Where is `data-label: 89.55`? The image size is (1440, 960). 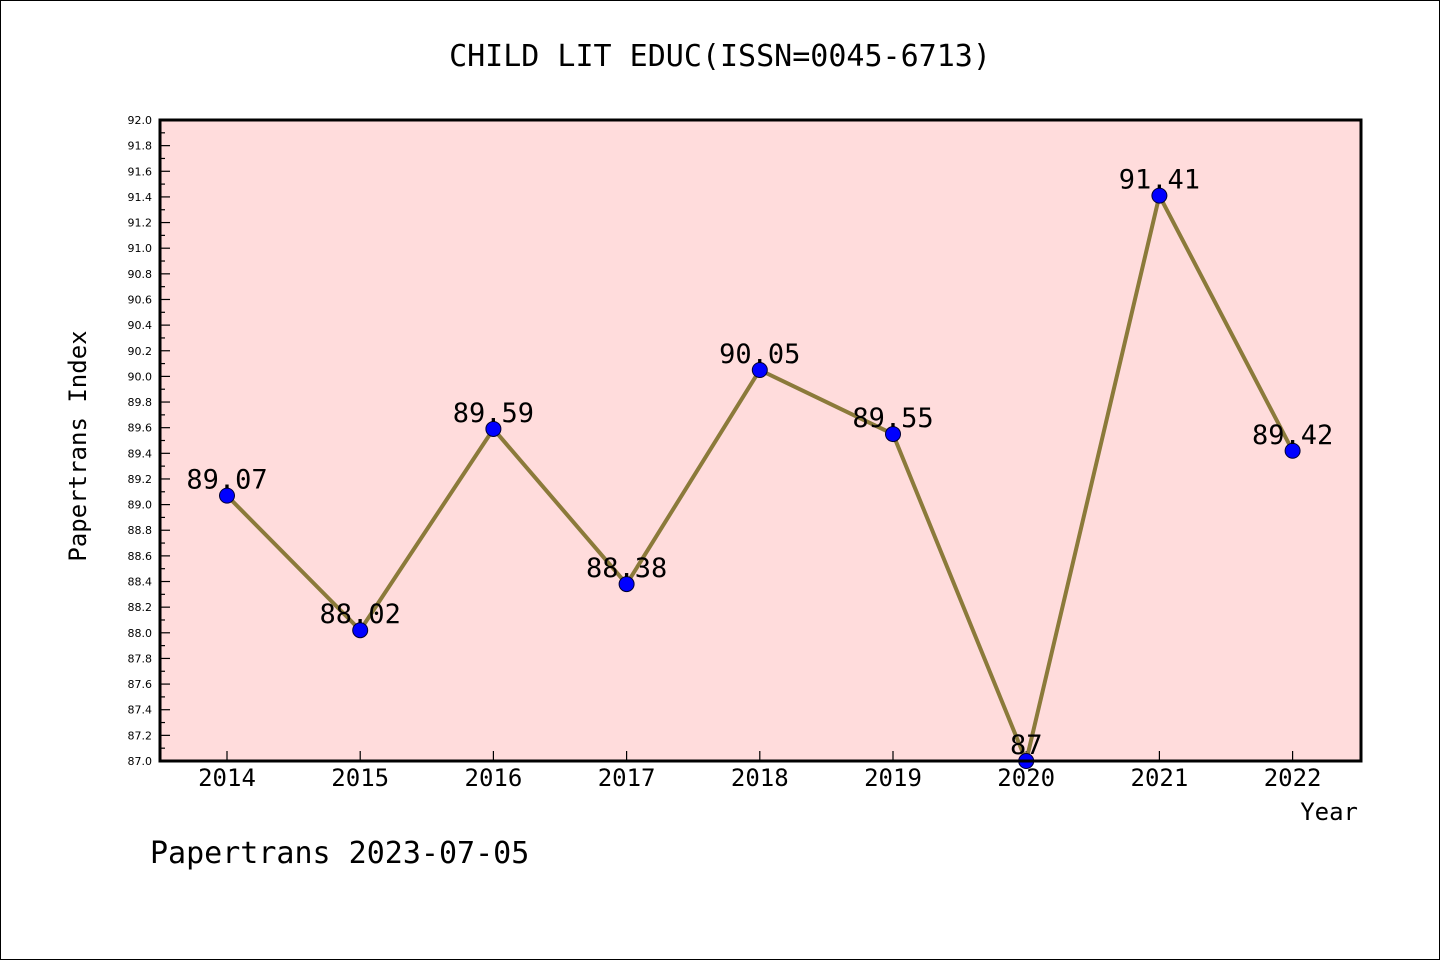
data-label: 89.55 is located at coordinates (892, 418).